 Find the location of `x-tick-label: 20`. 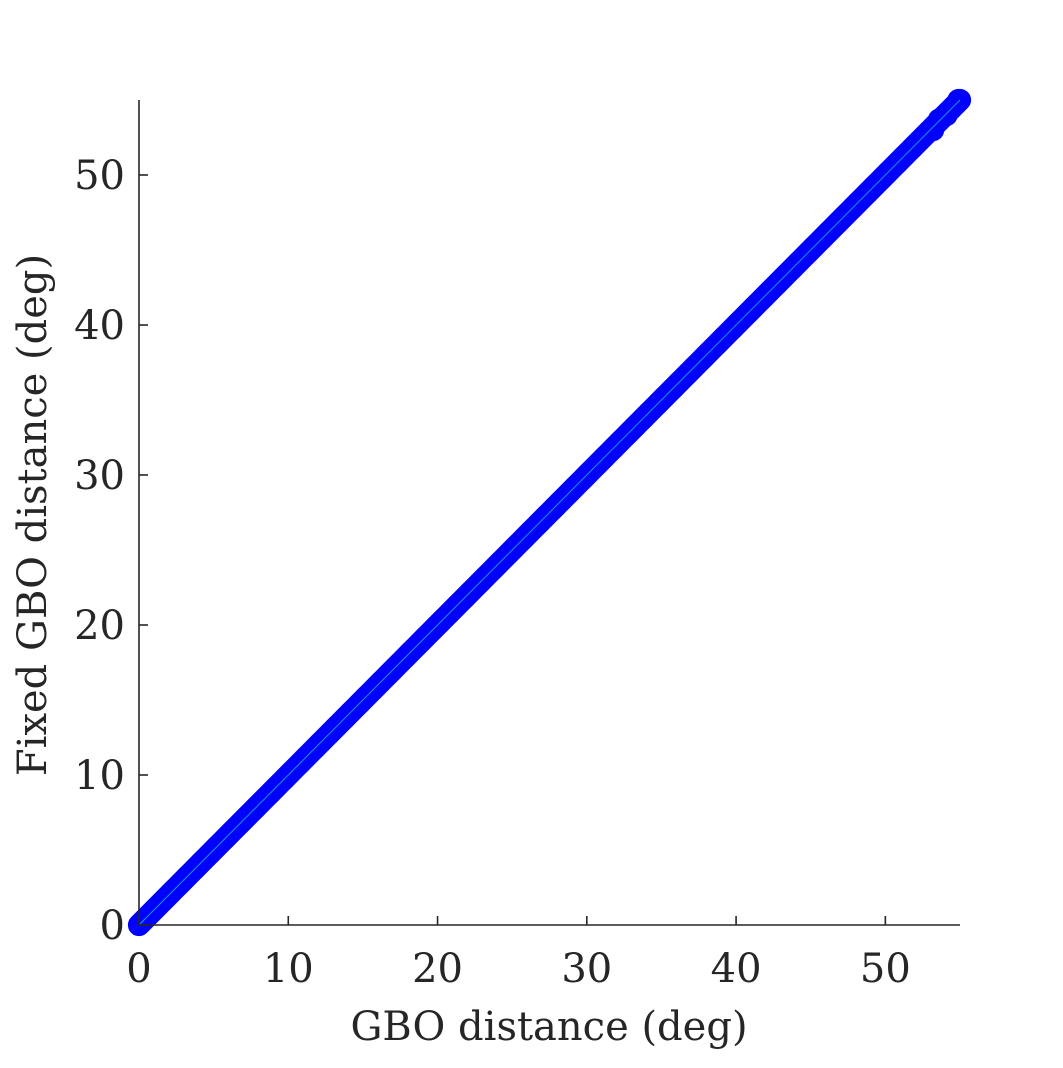

x-tick-label: 20 is located at coordinates (437, 969).